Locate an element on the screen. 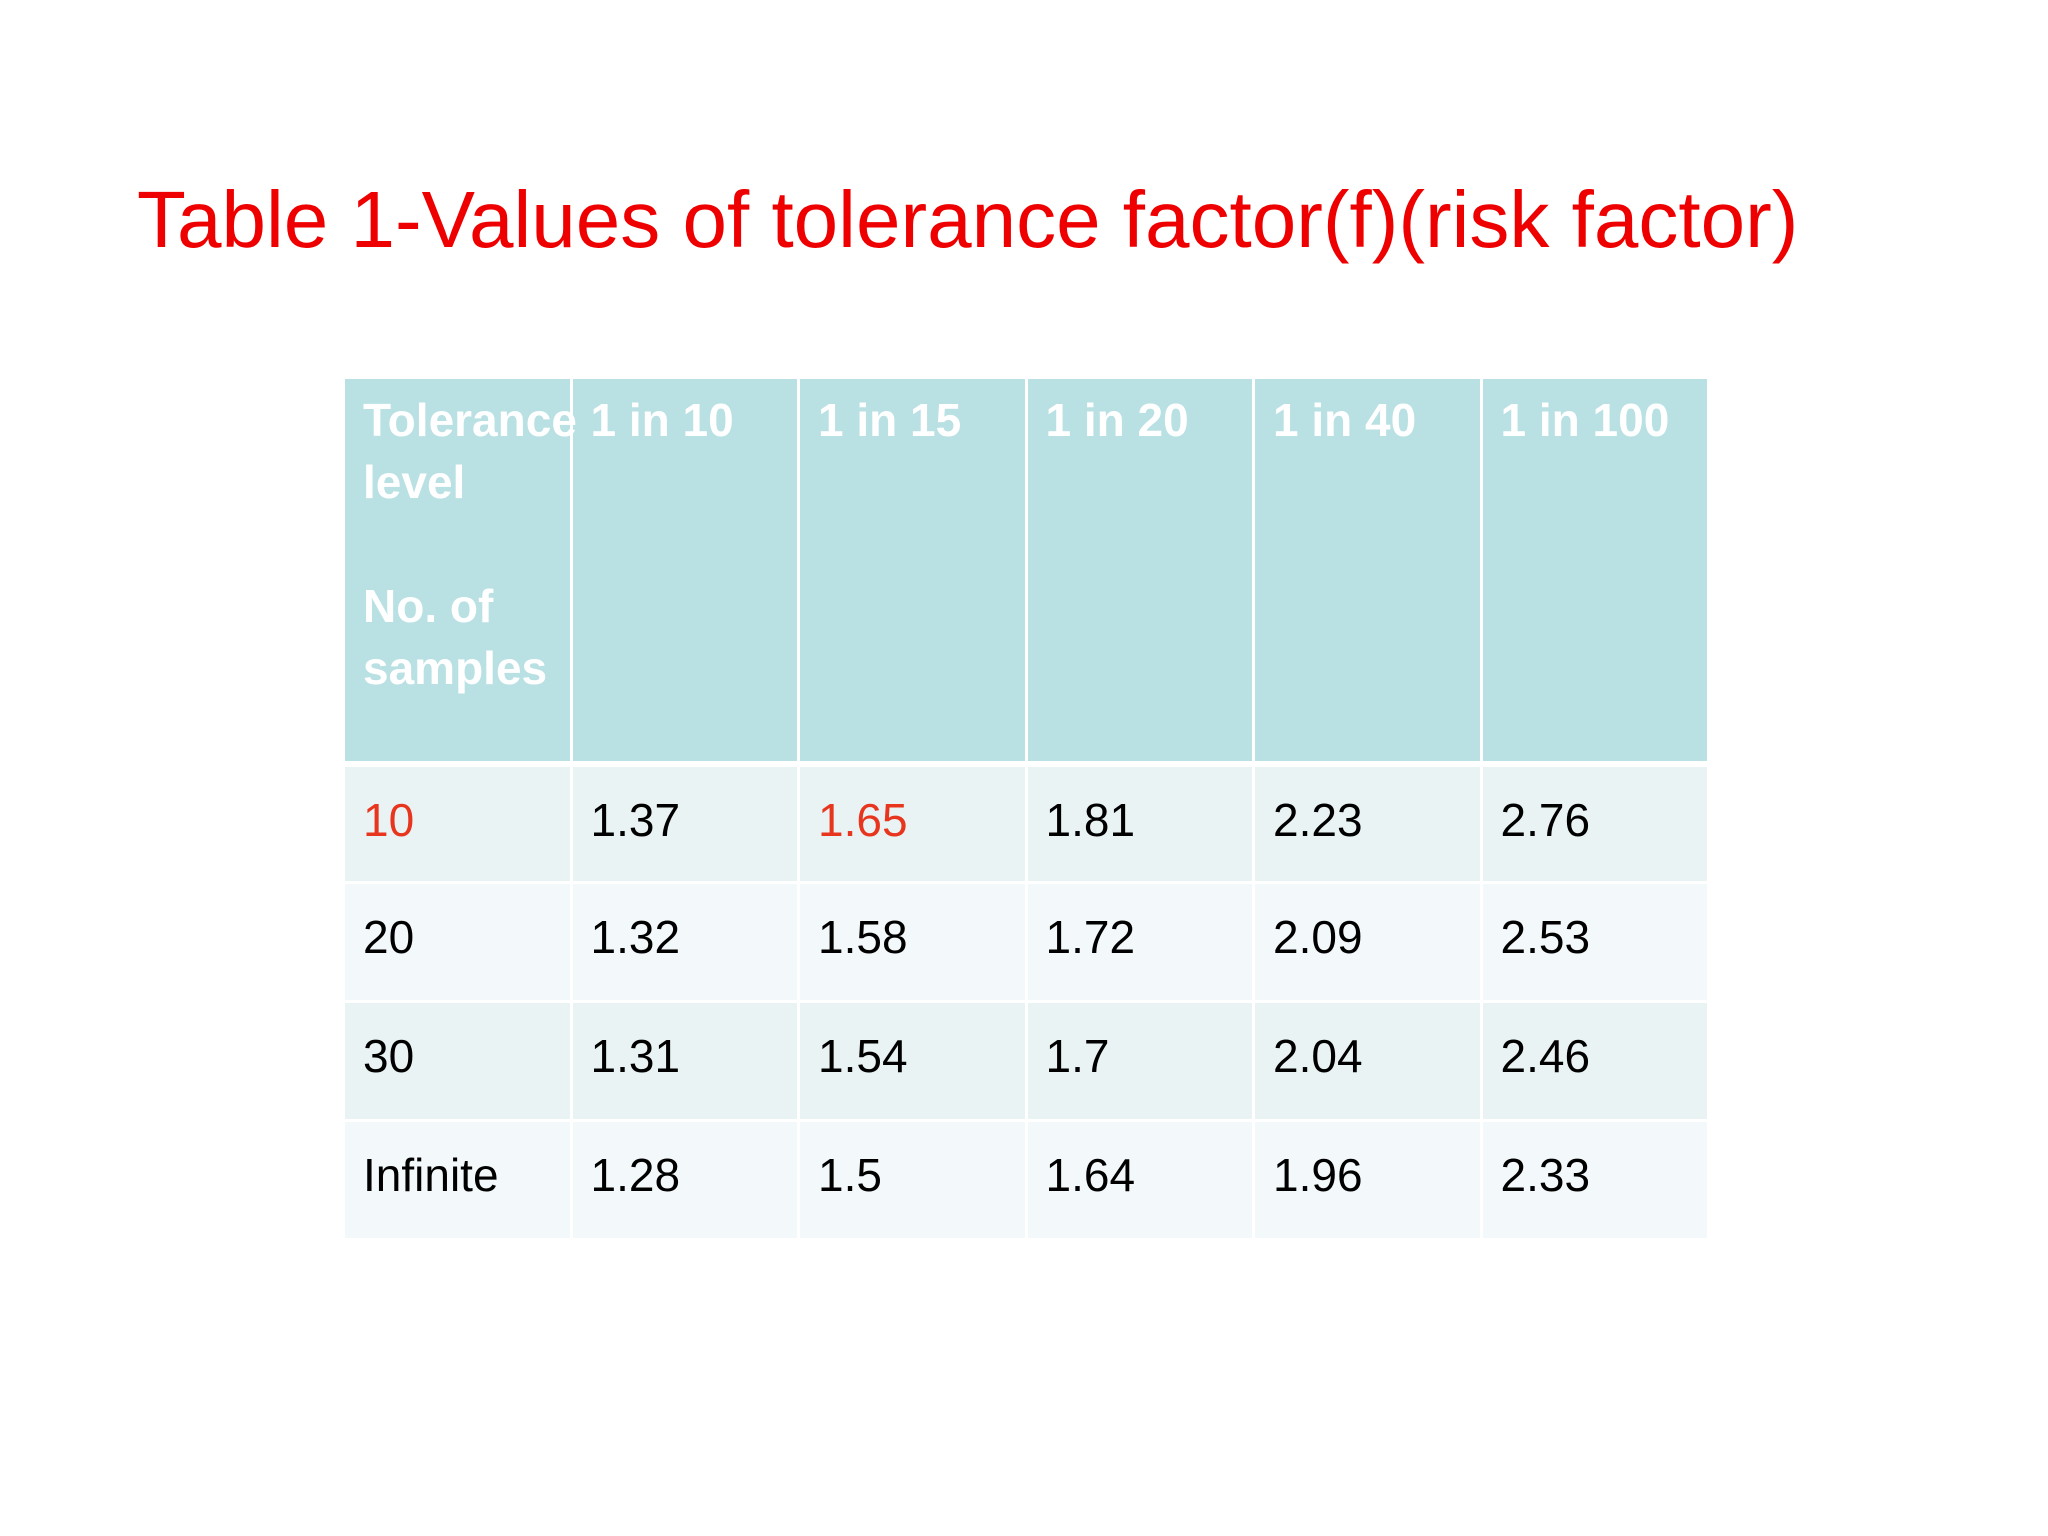 The image size is (2048, 1536). table-cell: 1.54 is located at coordinates (912, 1061).